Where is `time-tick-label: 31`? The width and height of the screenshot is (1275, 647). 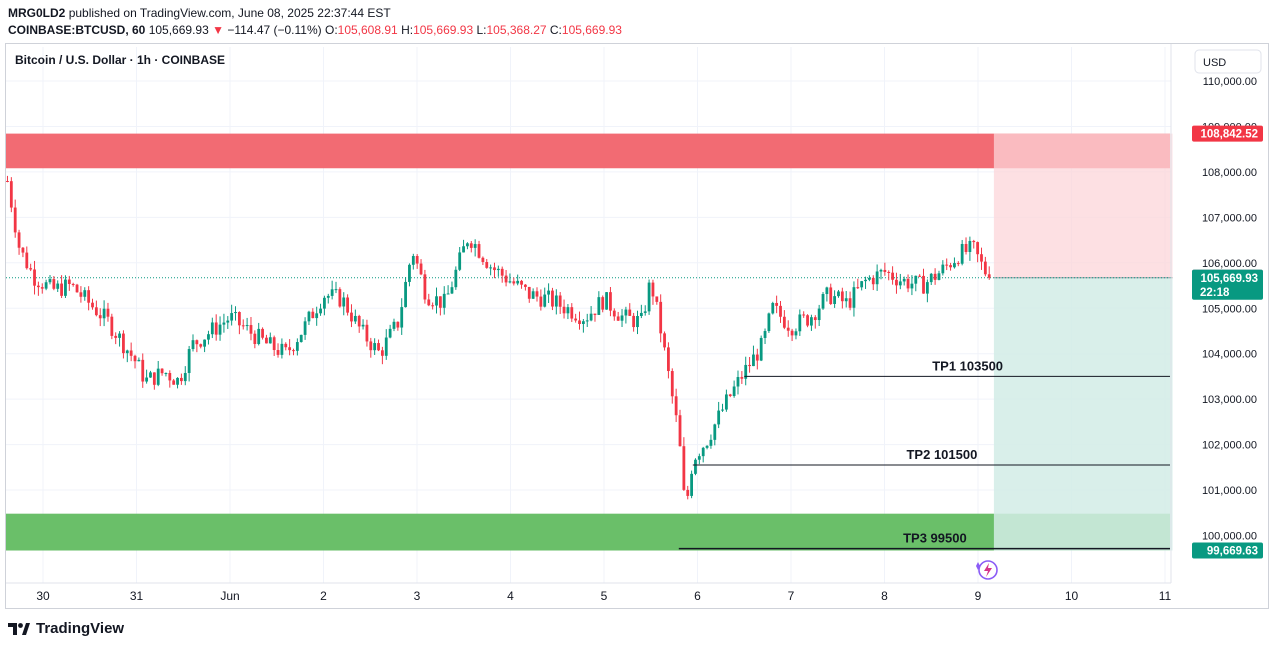
time-tick-label: 31 is located at coordinates (137, 596).